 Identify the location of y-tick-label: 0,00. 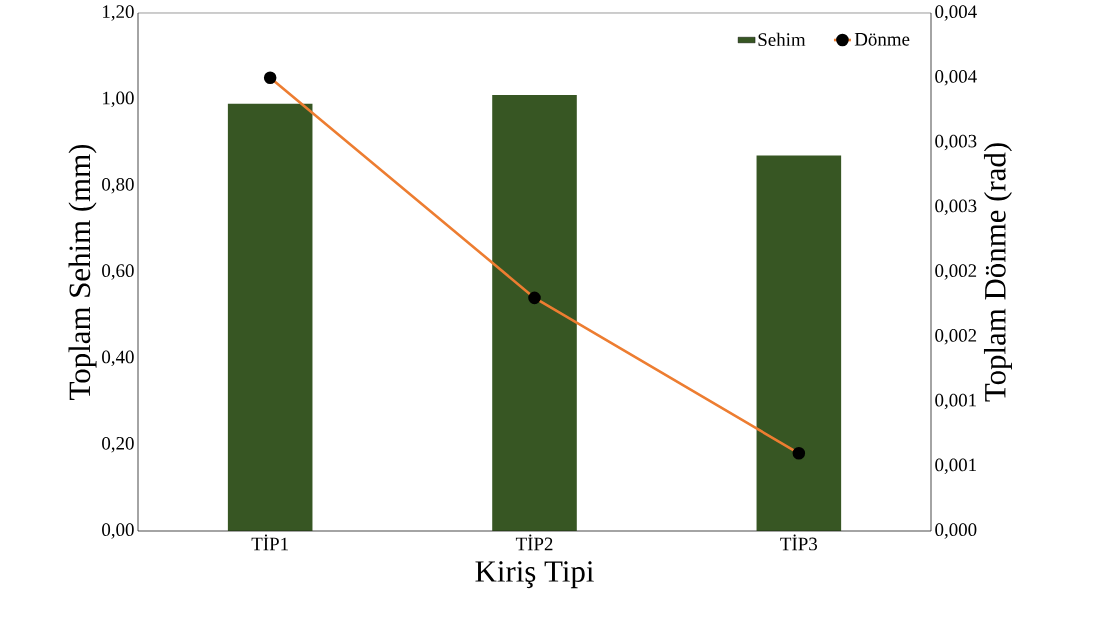
(118, 531).